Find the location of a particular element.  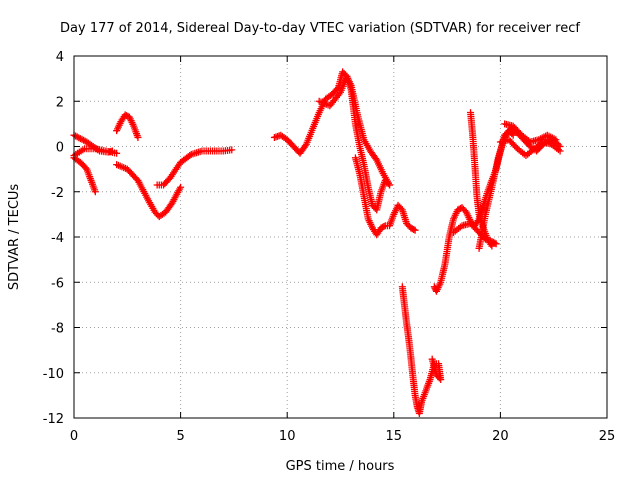

x-axis-label: GPS time / hours is located at coordinates (340, 466).